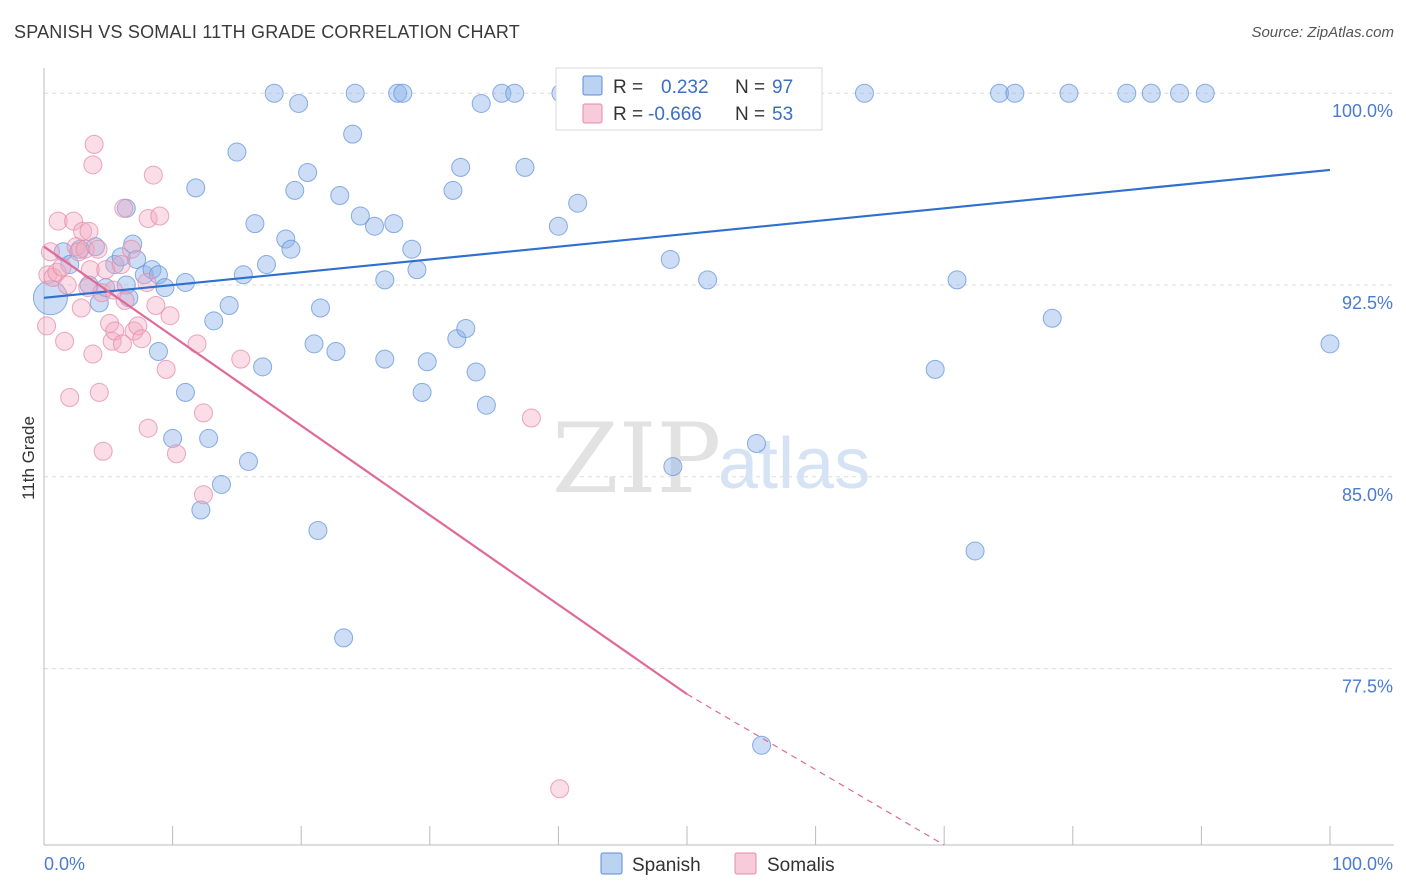  I want to click on somali-r-value: -0.666, so click(675, 114).